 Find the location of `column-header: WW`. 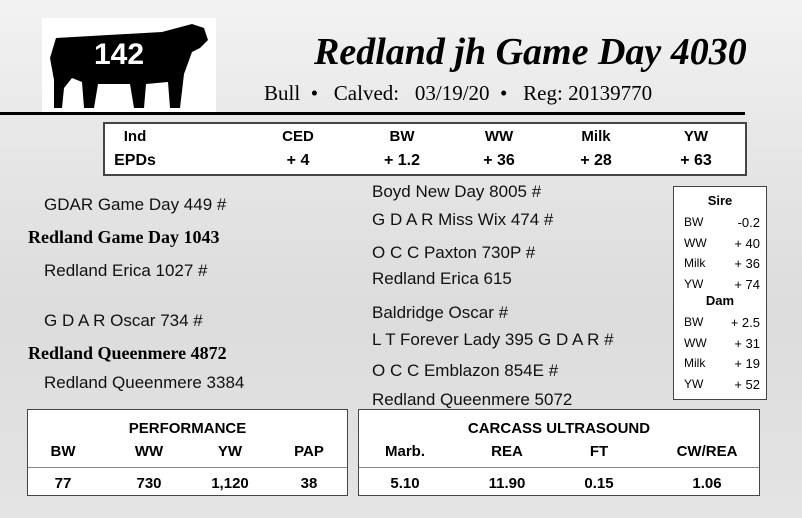

column-header: WW is located at coordinates (149, 451).